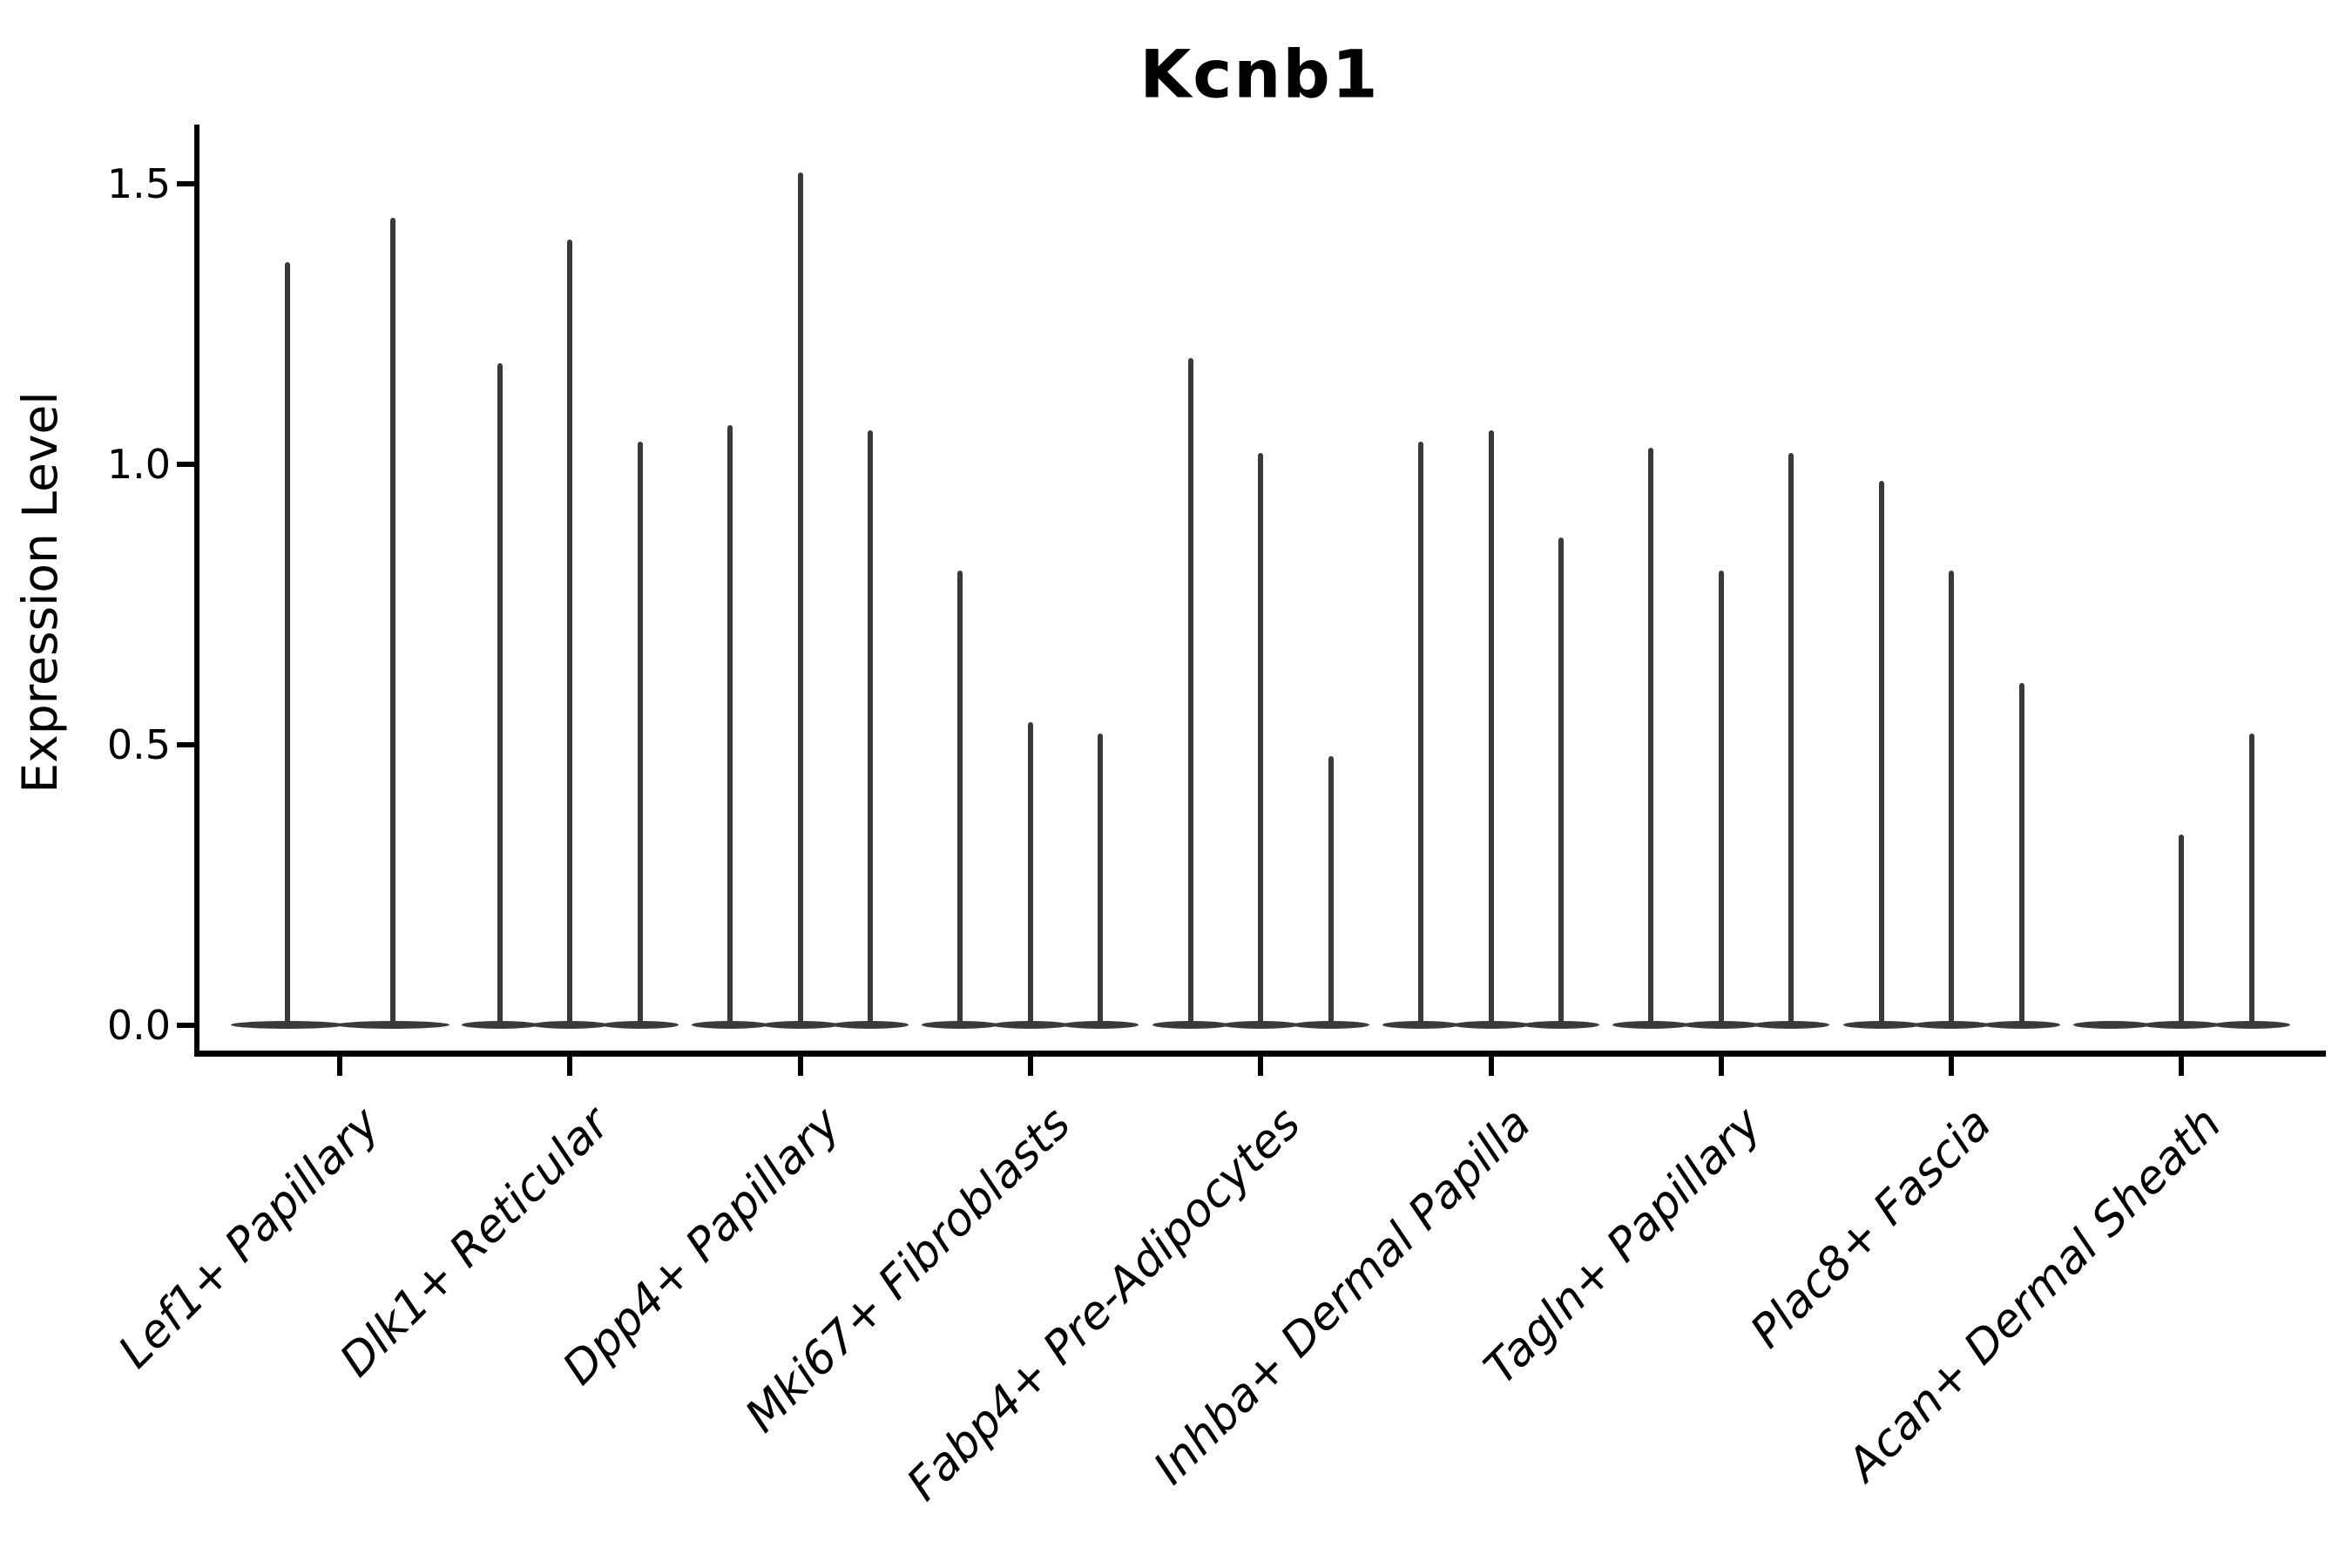 This screenshot has height=1568, width=2352. Describe the element at coordinates (138, 1025) in the screenshot. I see `y-tick-label: 0.0` at that location.